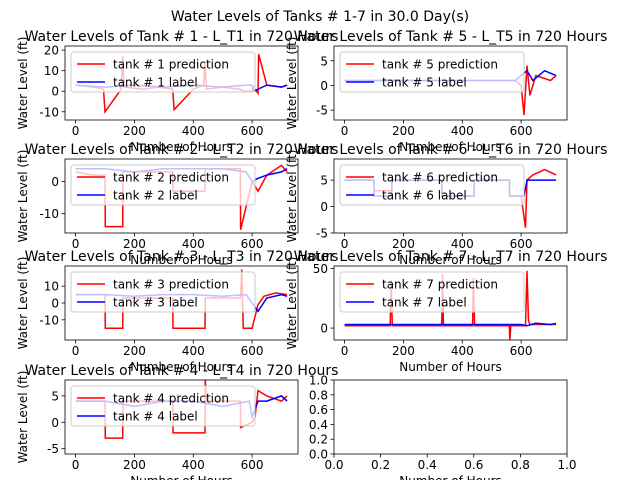  I want to click on x-tick-label: 0.6, so click(473, 465).